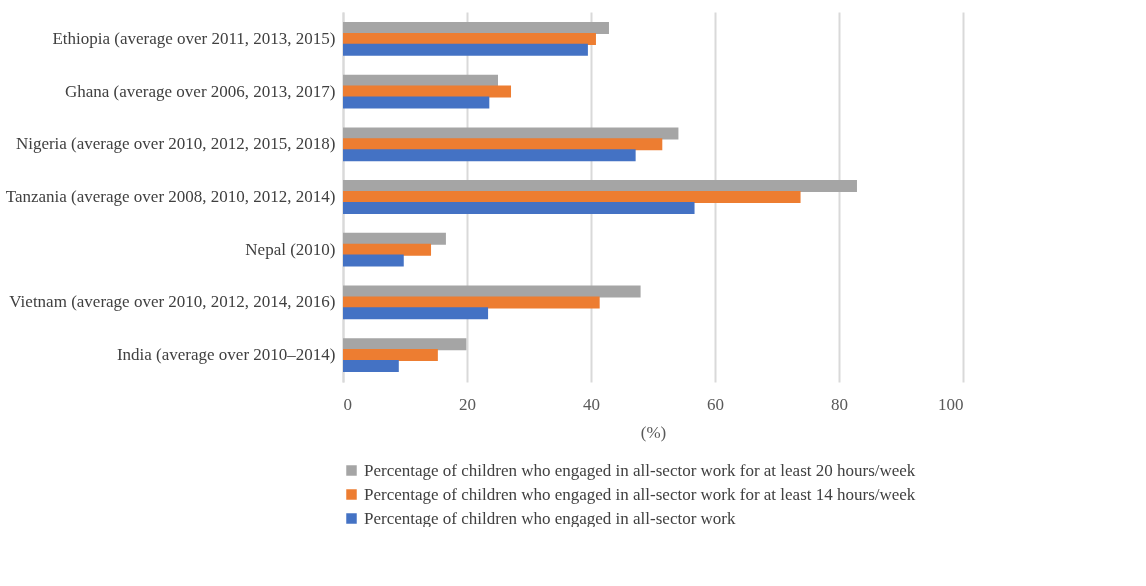 The image size is (1146, 586). What do you see at coordinates (194, 38) in the screenshot?
I see `y-tick-label: Ethiopia (average over 2011, 2013, 2015)` at bounding box center [194, 38].